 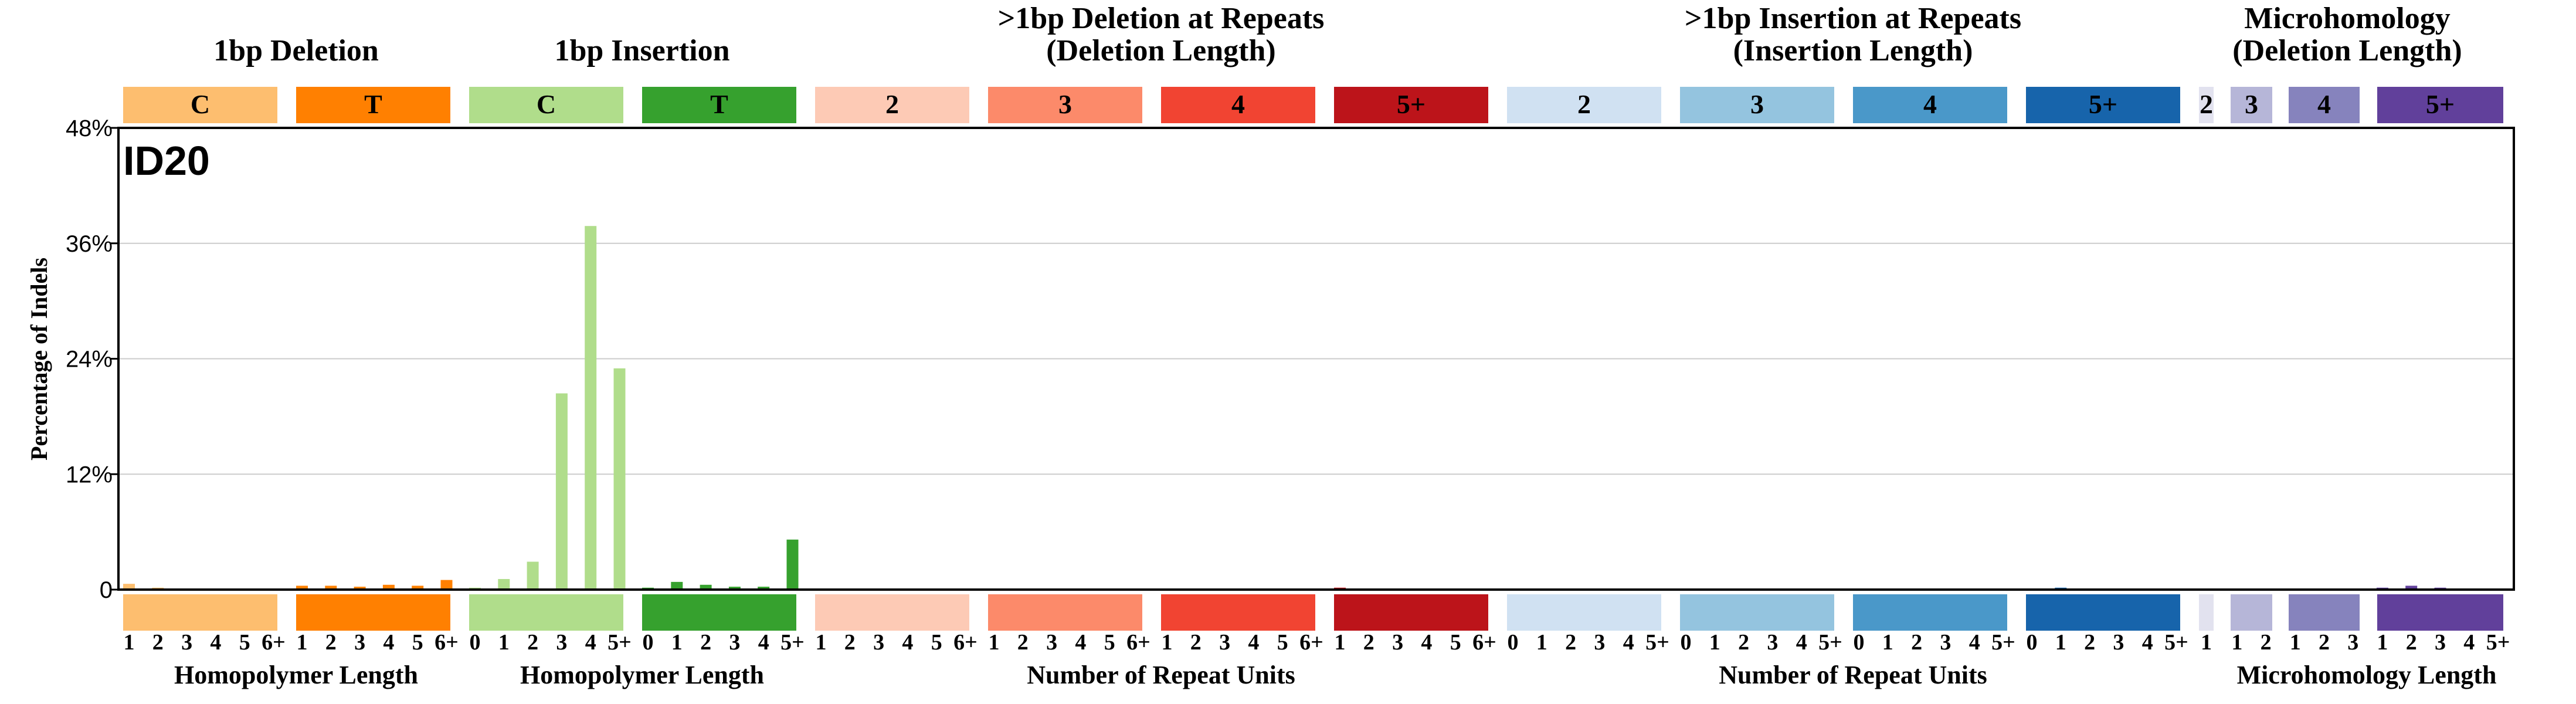 I want to click on y-tick-labels: 0 12% 24% 36% 48%, so click(x=92, y=359).